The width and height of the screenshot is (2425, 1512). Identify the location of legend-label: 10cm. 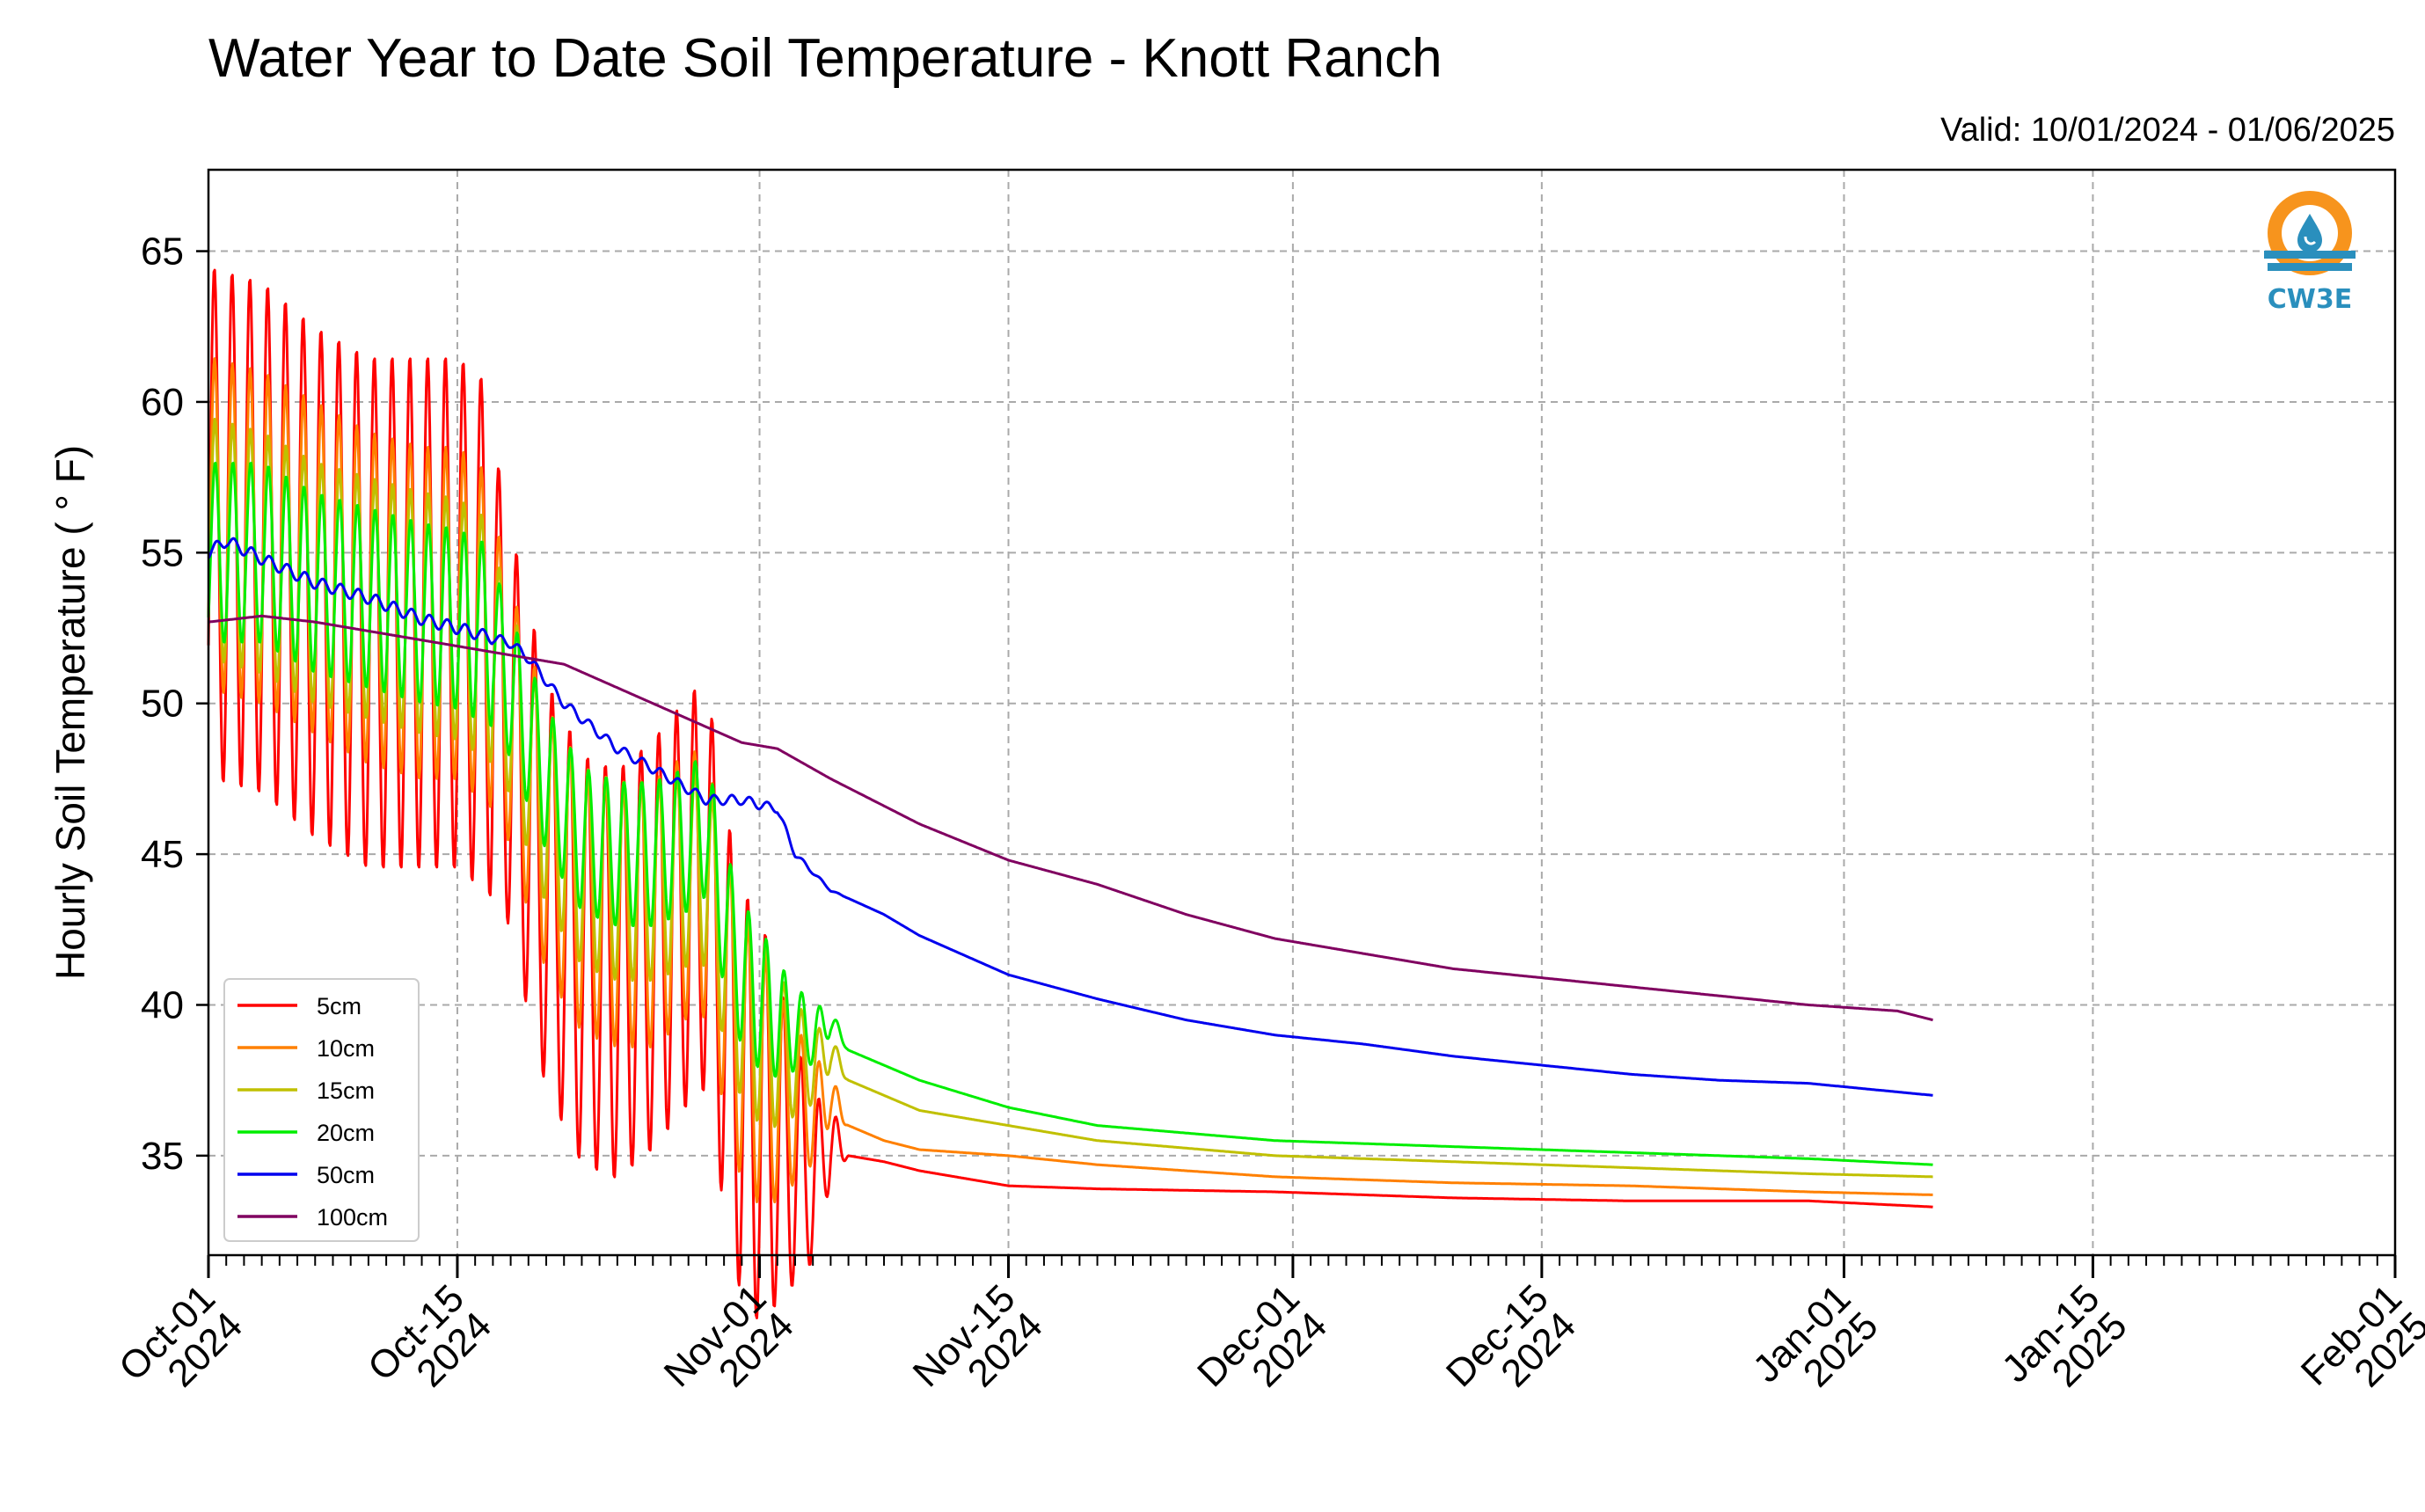
(346, 1048).